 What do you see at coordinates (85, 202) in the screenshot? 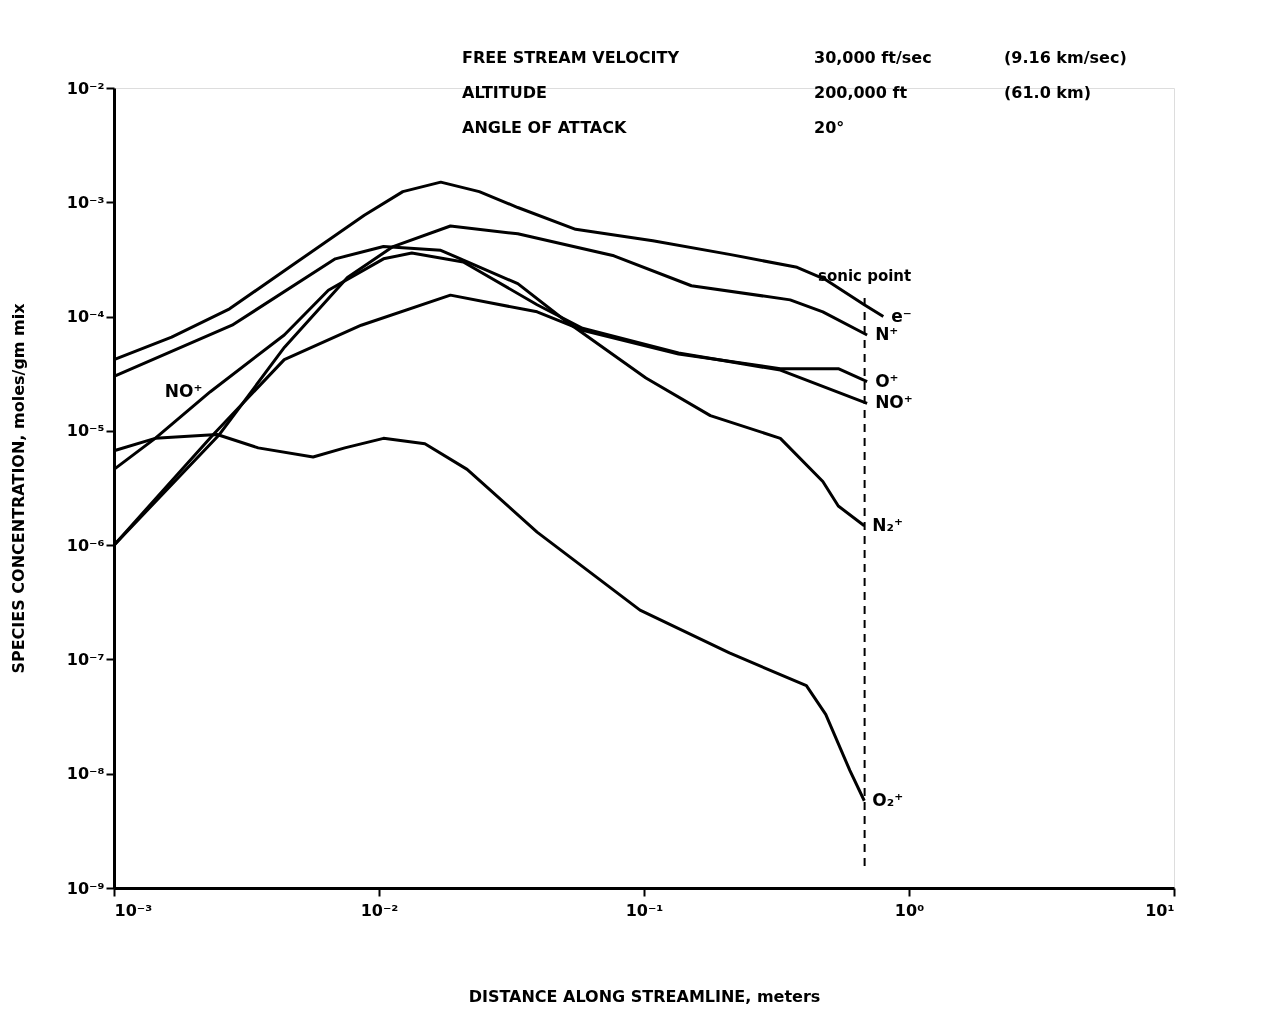
I see `y-tick-label: 10⁻³` at bounding box center [85, 202].